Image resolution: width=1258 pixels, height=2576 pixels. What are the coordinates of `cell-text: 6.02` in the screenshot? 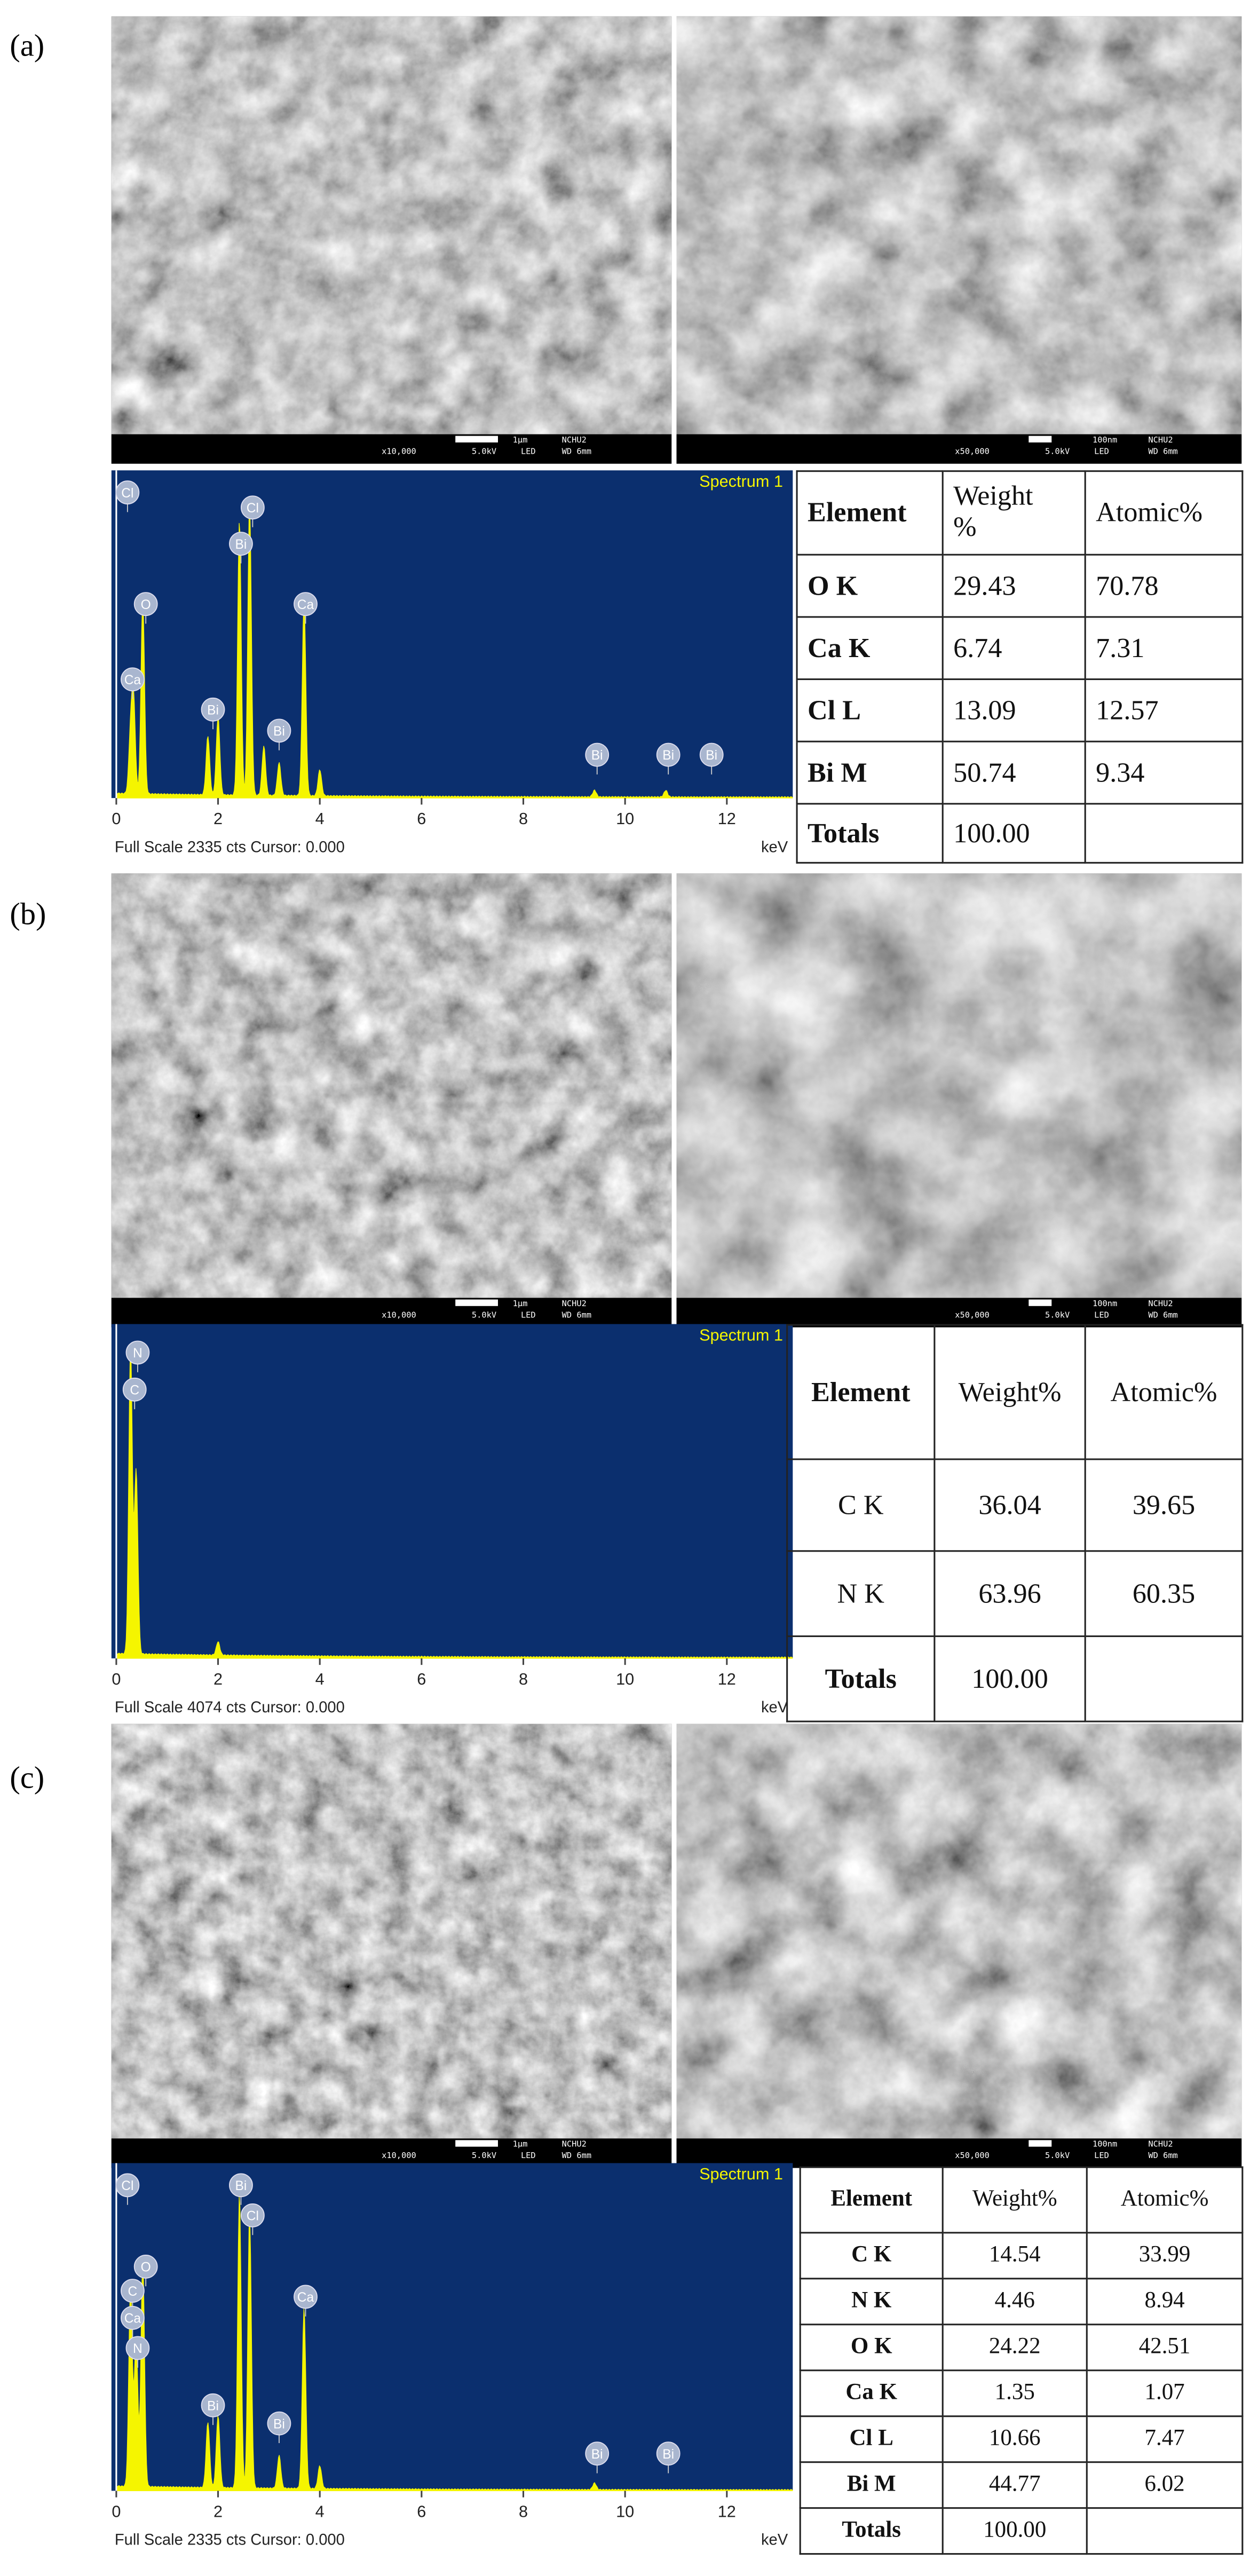 It's located at (1164, 2484).